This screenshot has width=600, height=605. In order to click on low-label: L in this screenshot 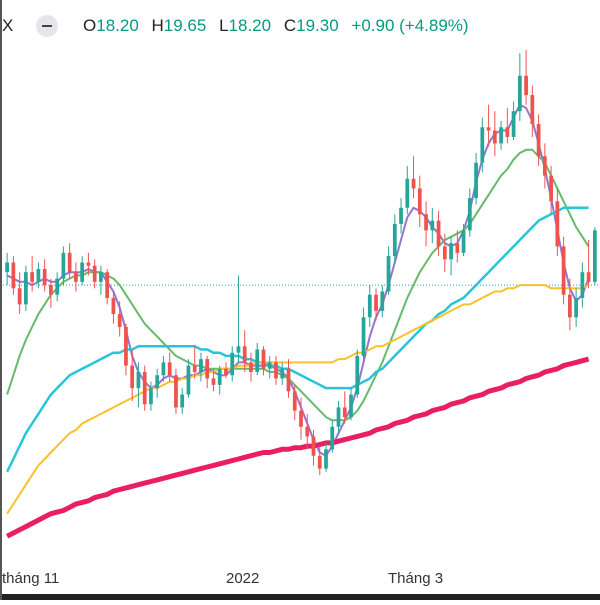, I will do `click(224, 25)`.